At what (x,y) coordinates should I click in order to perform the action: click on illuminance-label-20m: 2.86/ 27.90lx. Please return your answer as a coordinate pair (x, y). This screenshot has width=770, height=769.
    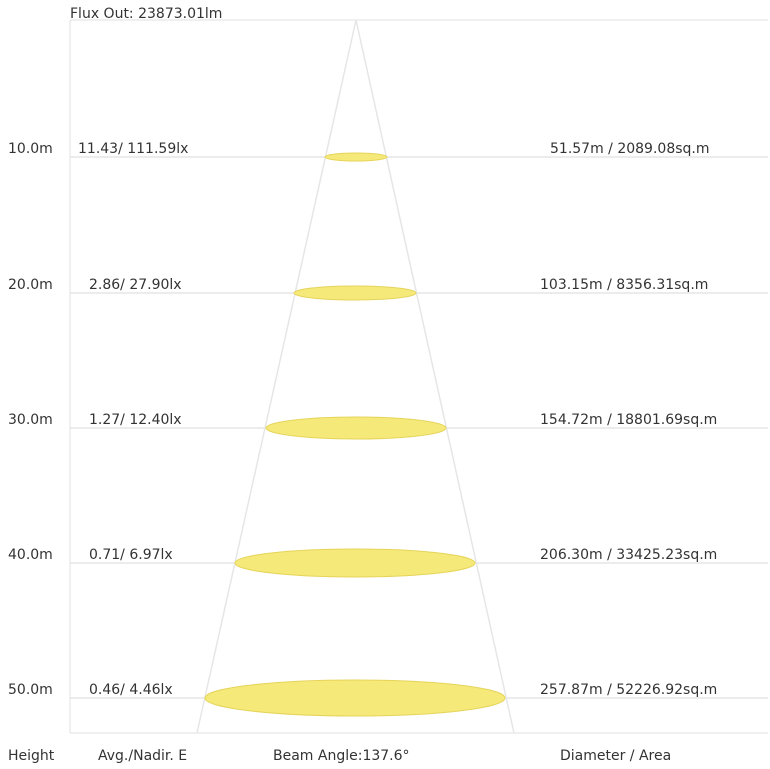
    Looking at the image, I should click on (135, 285).